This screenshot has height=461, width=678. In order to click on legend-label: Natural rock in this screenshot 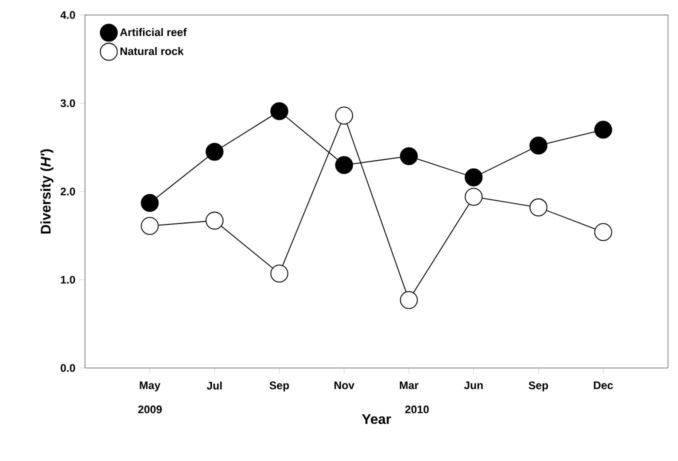, I will do `click(152, 51)`.